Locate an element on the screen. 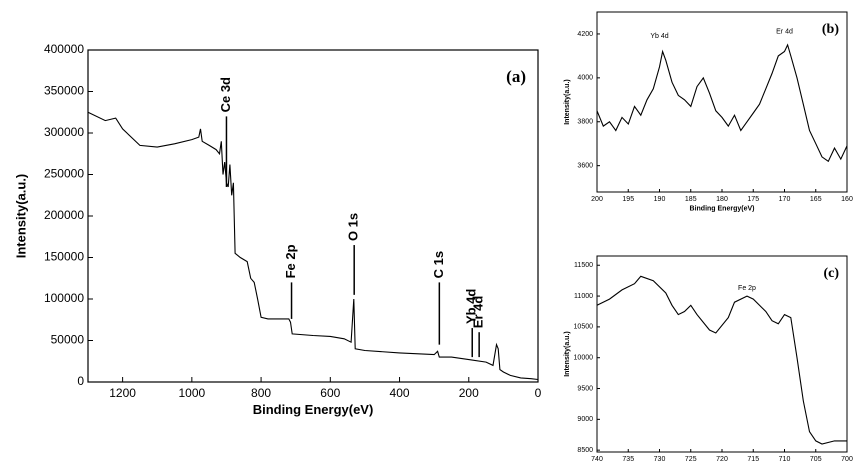 The height and width of the screenshot is (464, 853). x-tick-label: 1200 is located at coordinates (122, 393).